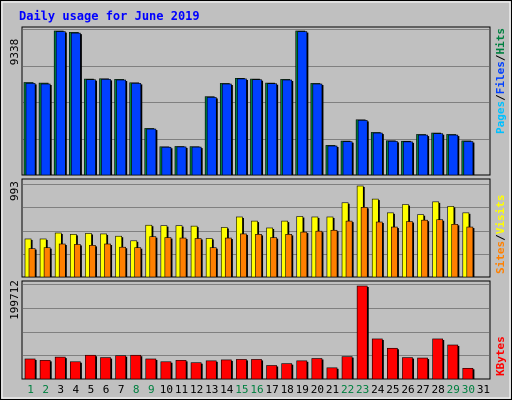 The width and height of the screenshot is (512, 400). Describe the element at coordinates (211, 389) in the screenshot. I see `x-label-day-13: 13` at that location.